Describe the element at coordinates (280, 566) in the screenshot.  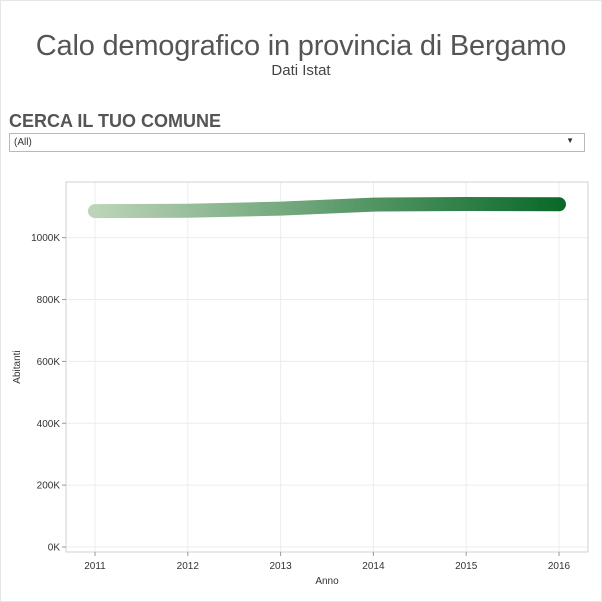
I see `x-tick-label: 2013` at that location.